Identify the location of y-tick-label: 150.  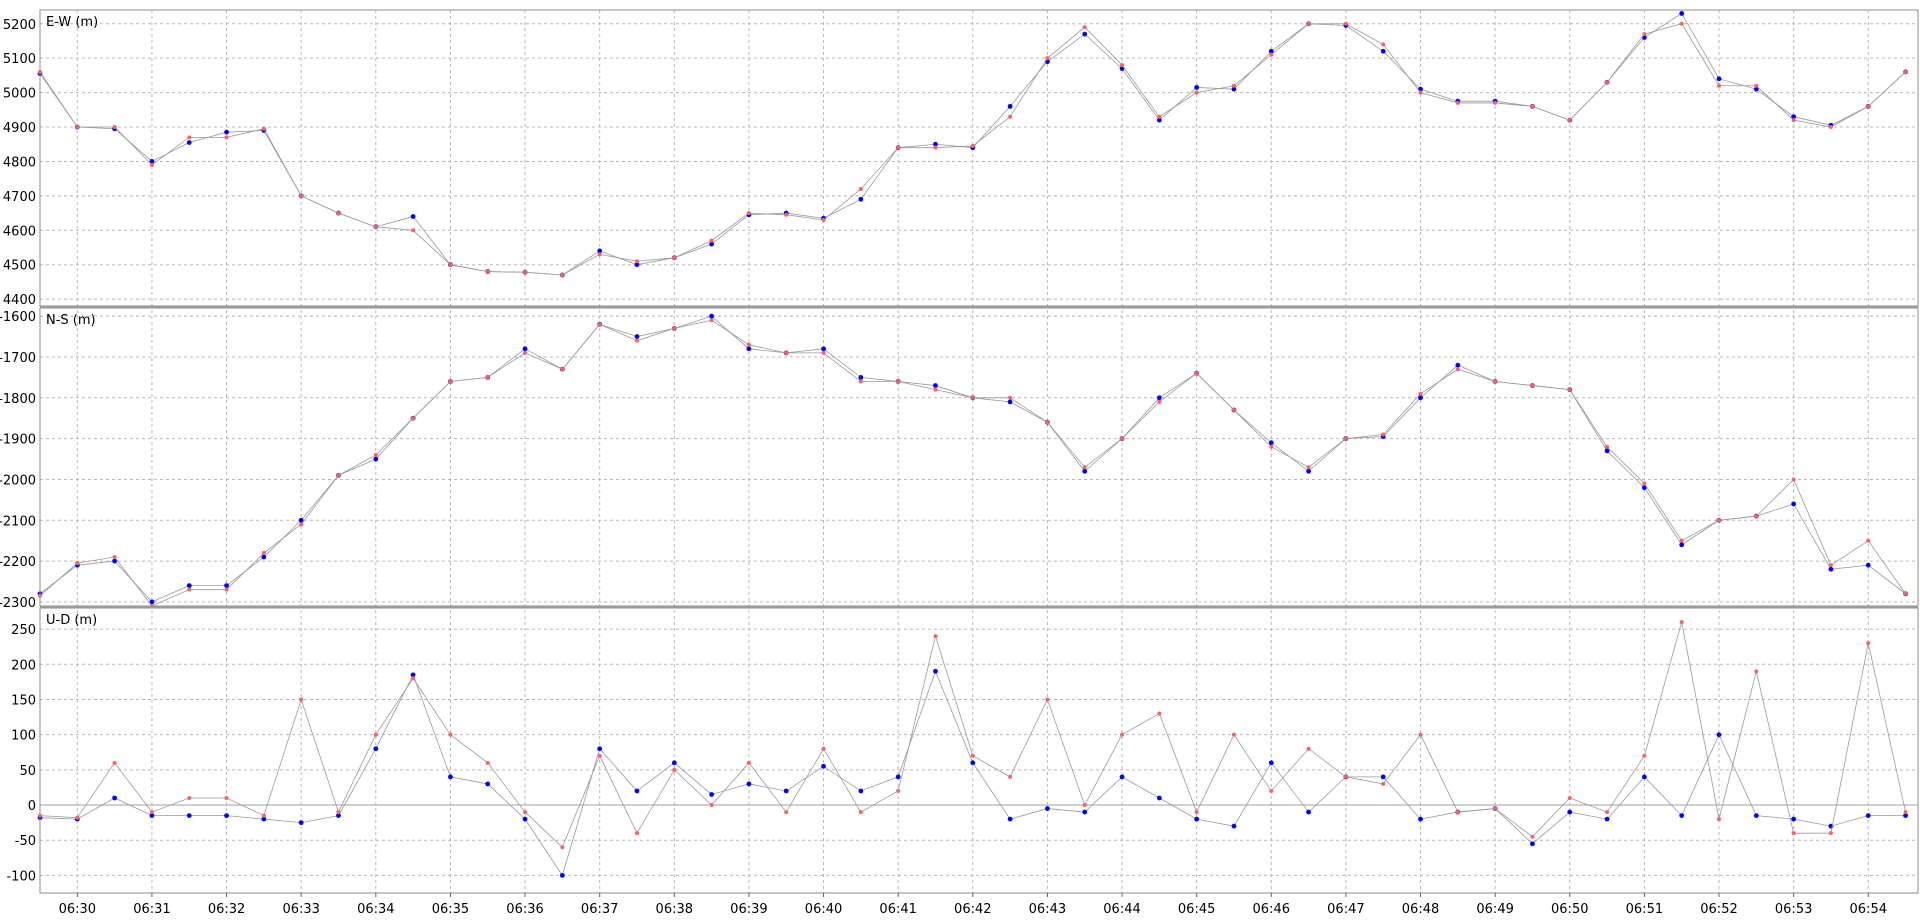
(23, 700).